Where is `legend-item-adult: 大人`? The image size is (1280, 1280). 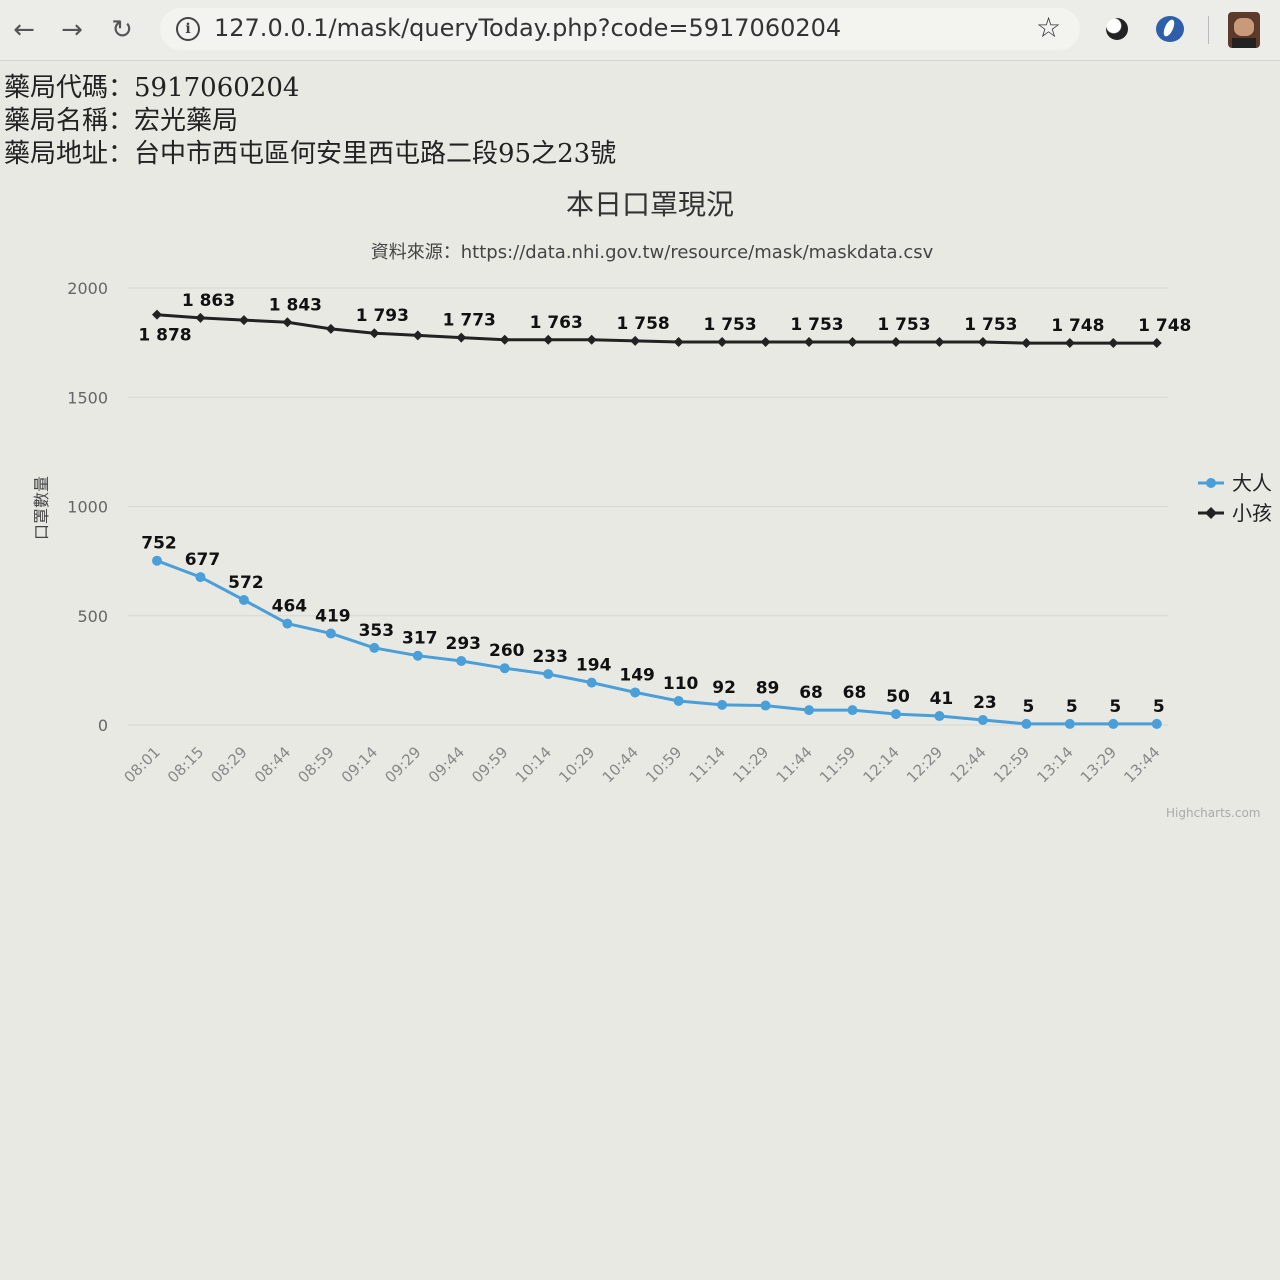 legend-item-adult: 大人 is located at coordinates (1235, 483).